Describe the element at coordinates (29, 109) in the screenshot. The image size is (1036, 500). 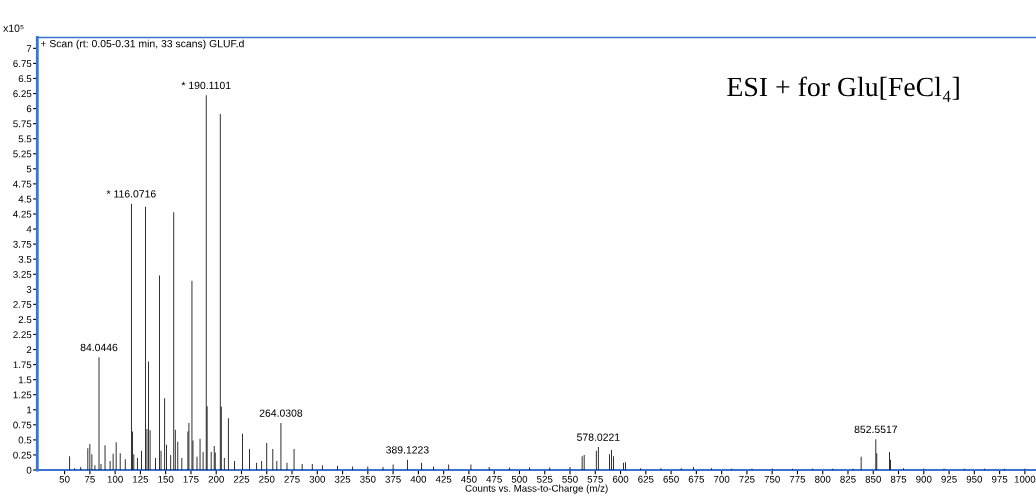
I see `y-tick-label: 6` at that location.